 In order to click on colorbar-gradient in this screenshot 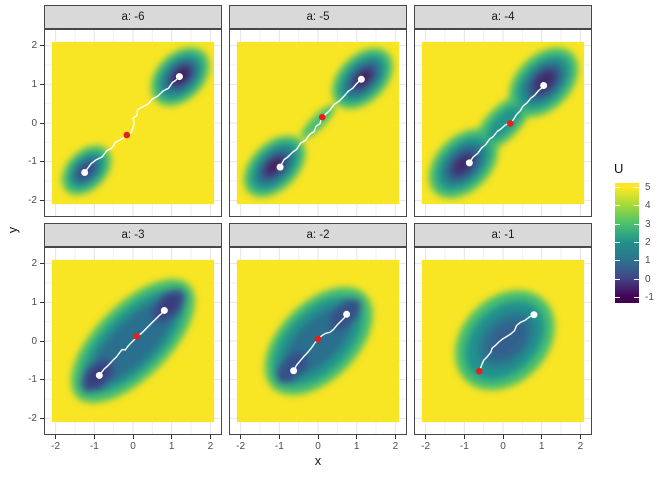, I will do `click(627, 243)`.